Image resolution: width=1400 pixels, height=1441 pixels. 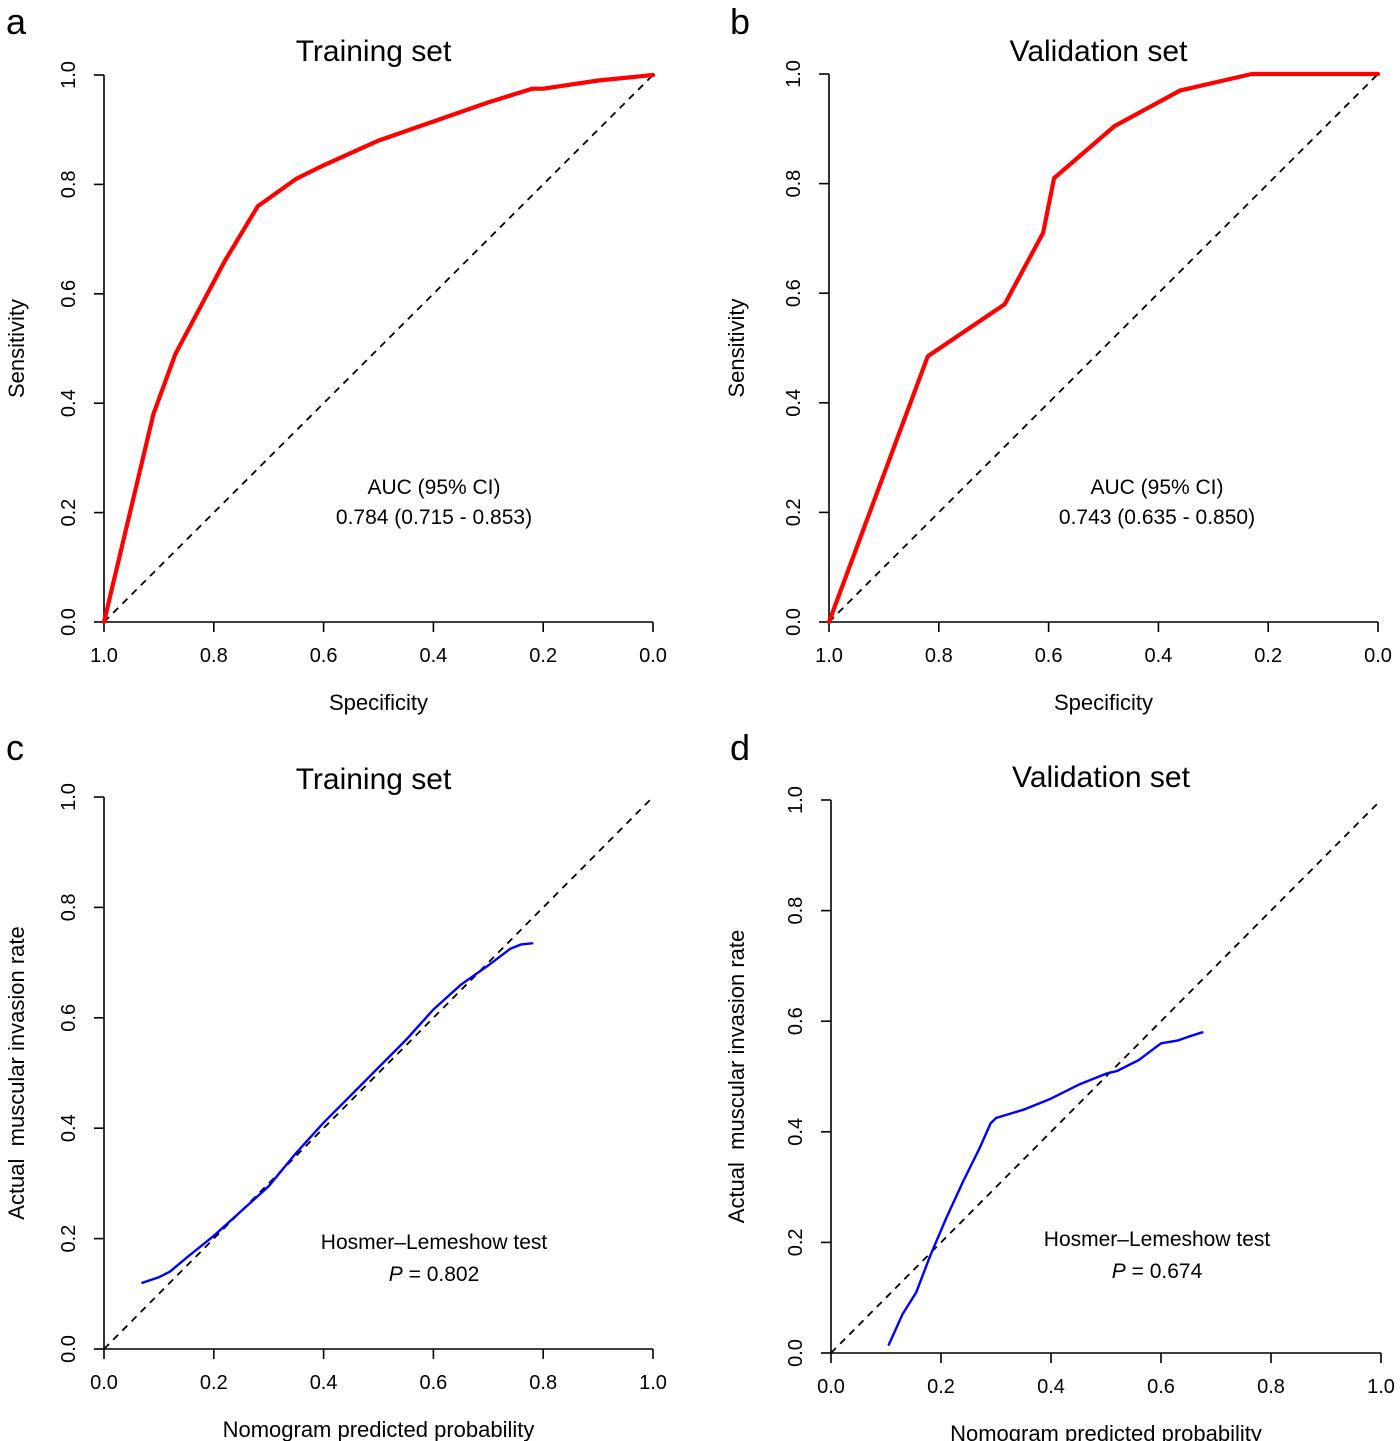 I want to click on p-value-annotation: P = 0.802, so click(x=434, y=1274).